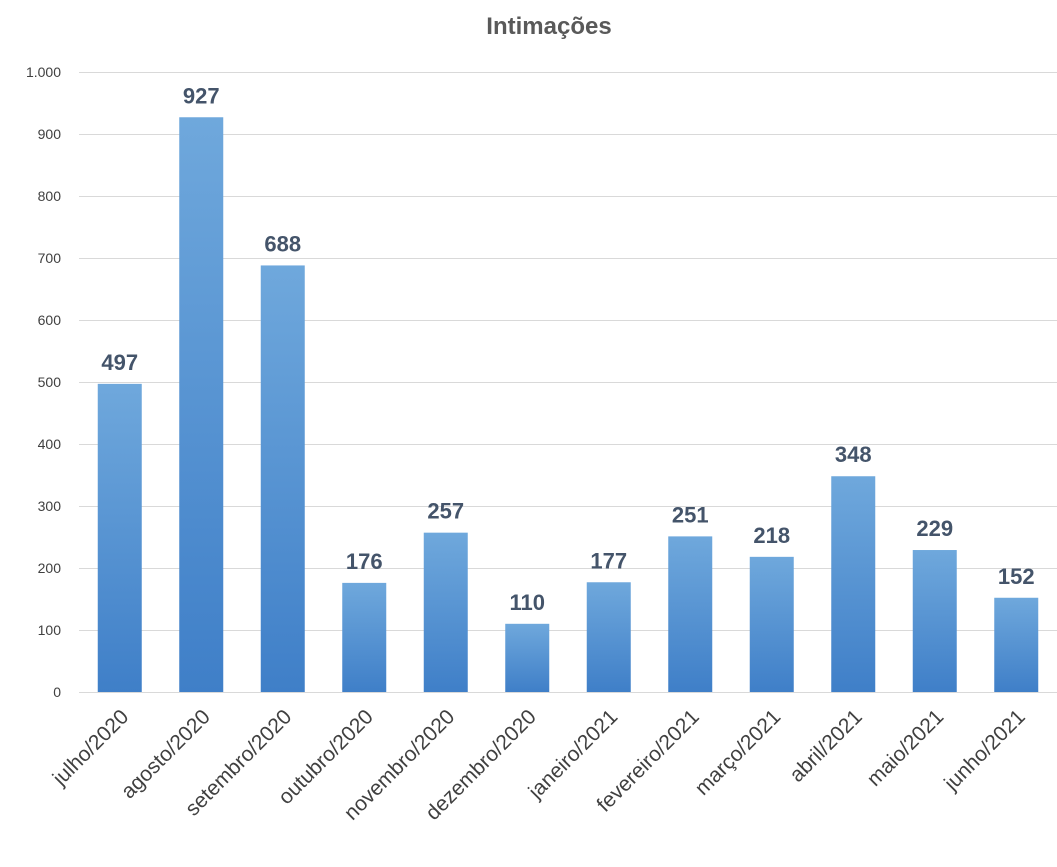  What do you see at coordinates (57, 692) in the screenshot?
I see `y-tick-label: 0` at bounding box center [57, 692].